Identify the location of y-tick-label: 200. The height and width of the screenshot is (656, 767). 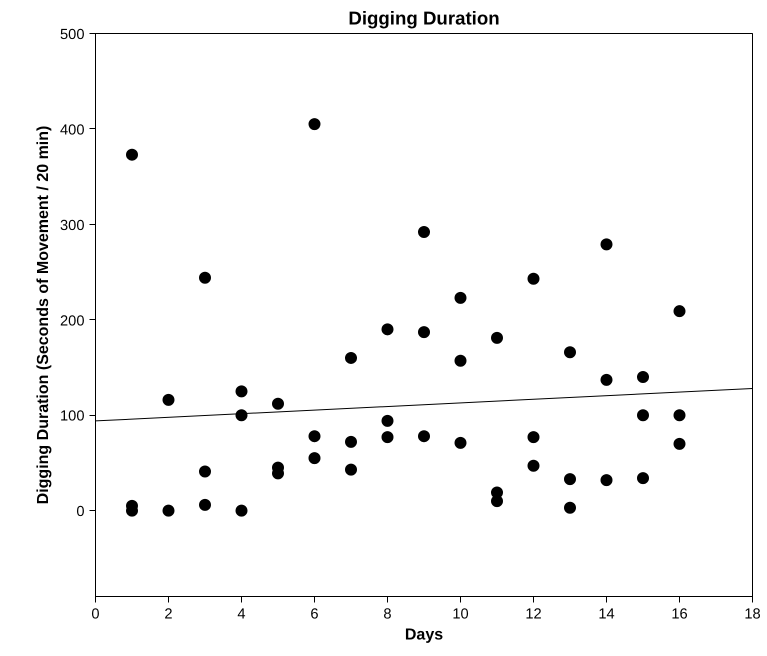
(72, 321).